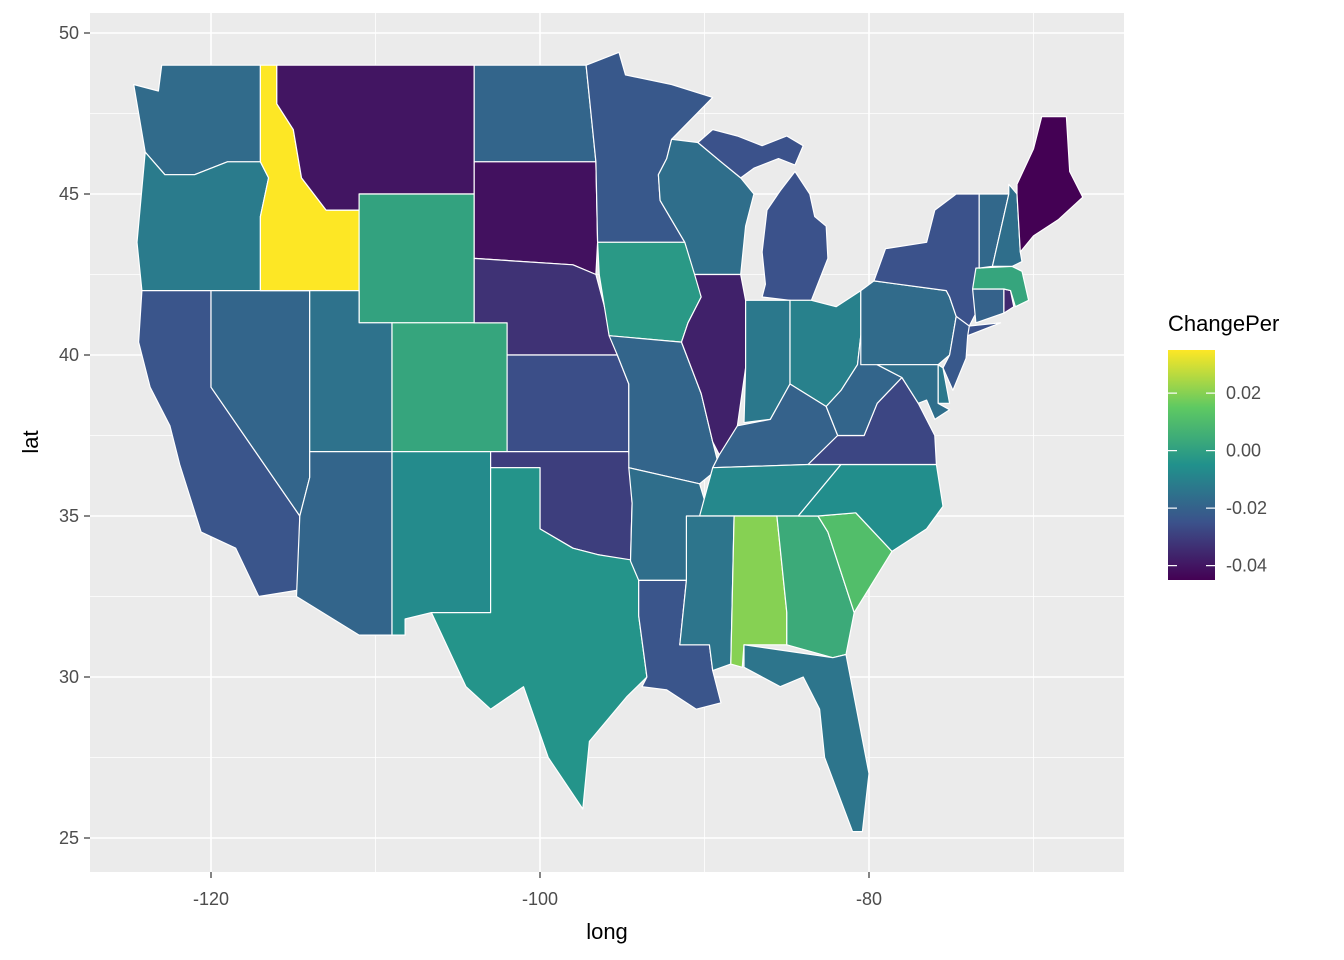  What do you see at coordinates (607, 931) in the screenshot?
I see `x-axis-title: long` at bounding box center [607, 931].